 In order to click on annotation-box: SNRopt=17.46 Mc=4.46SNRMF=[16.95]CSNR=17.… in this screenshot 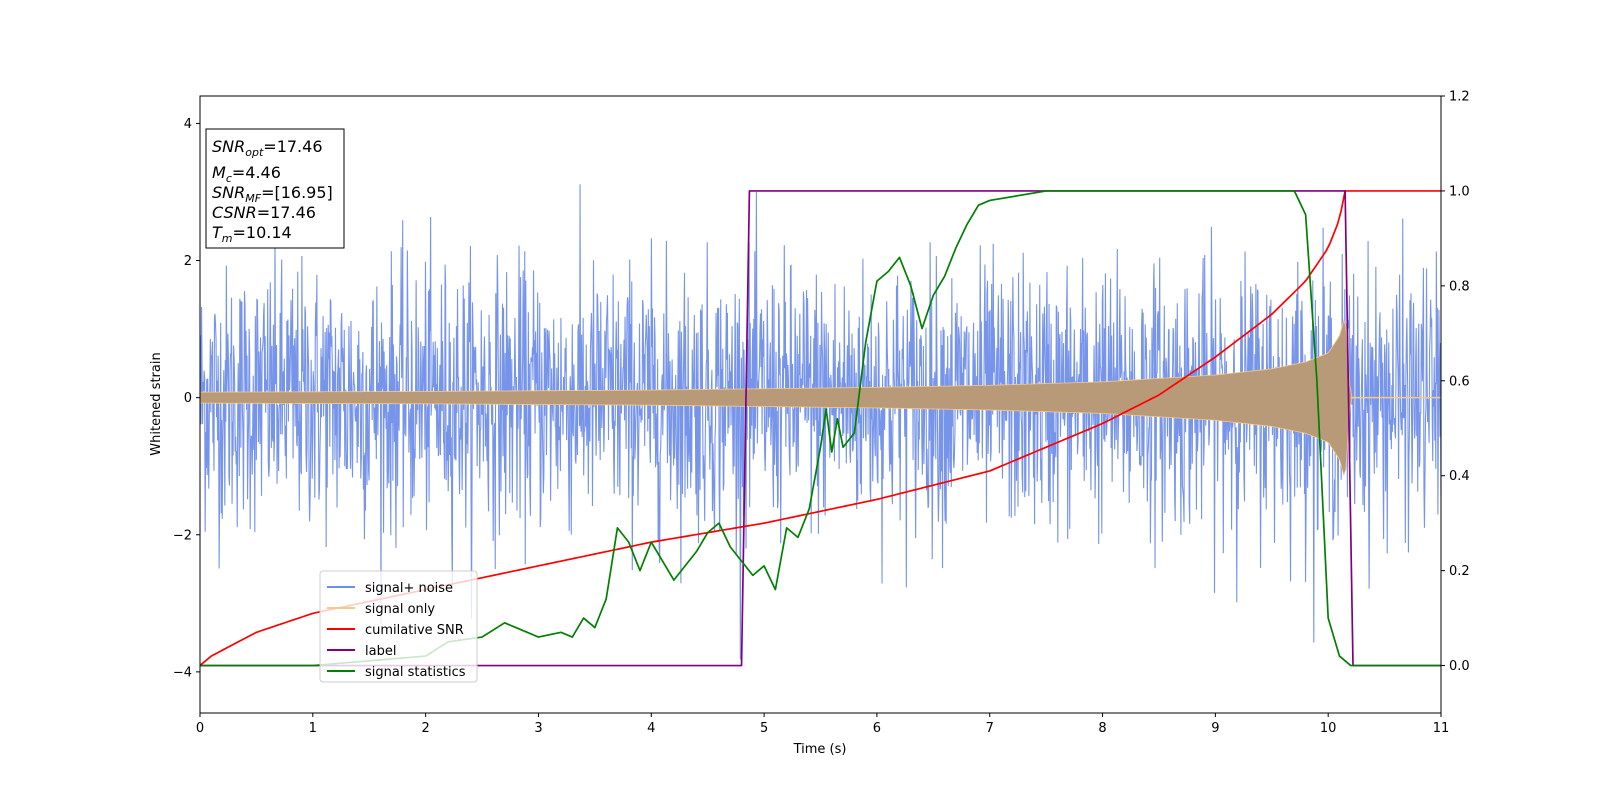, I will do `click(275, 188)`.